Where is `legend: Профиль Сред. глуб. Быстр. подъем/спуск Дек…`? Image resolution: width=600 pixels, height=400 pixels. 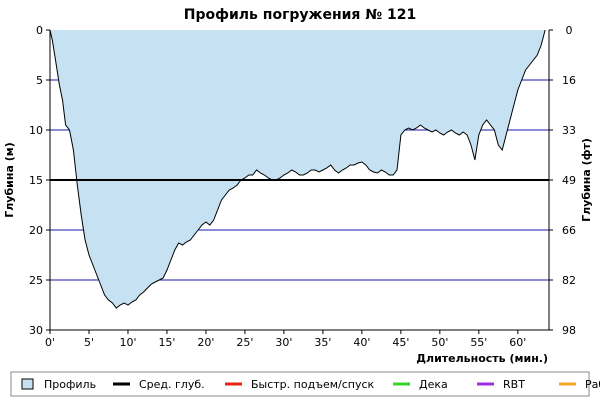
legend: Профиль Сред. глуб. Быстр. подъем/спуск Дек… is located at coordinates (305, 384).